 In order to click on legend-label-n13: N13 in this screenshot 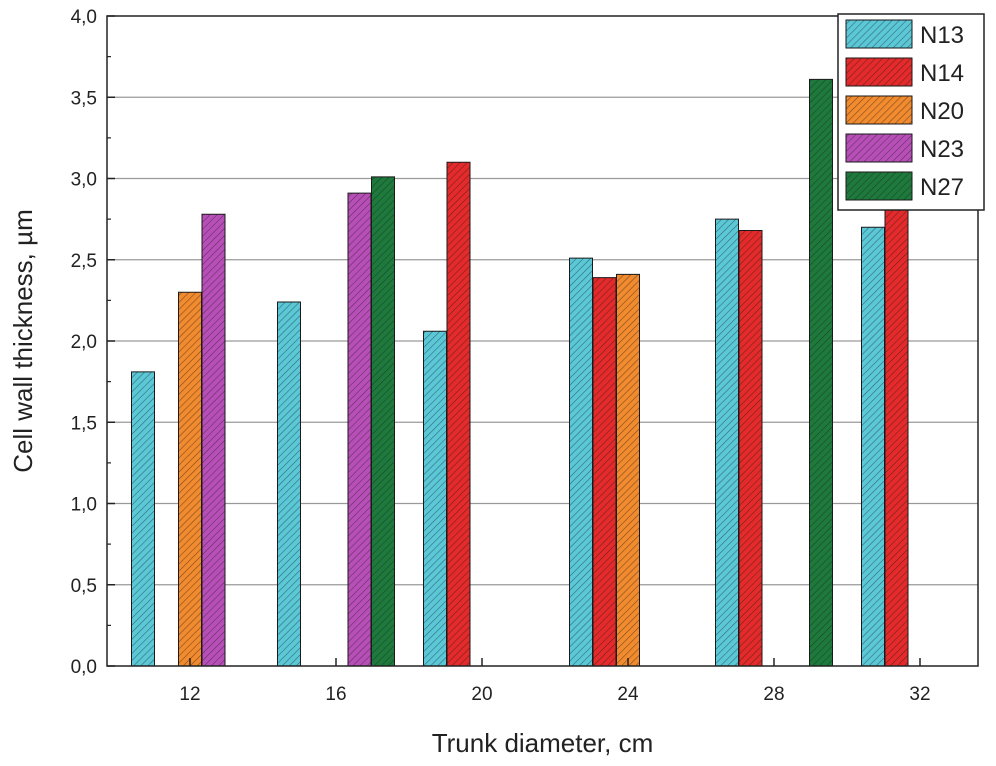, I will do `click(942, 35)`.